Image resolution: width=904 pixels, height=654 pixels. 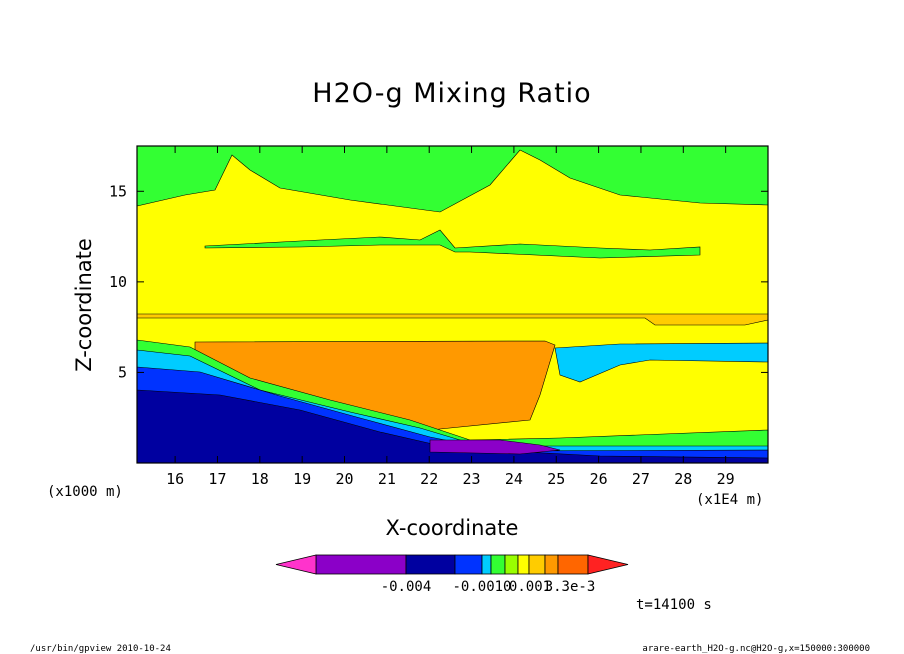 What do you see at coordinates (122, 372) in the screenshot?
I see `y-tick-label: 5` at bounding box center [122, 372].